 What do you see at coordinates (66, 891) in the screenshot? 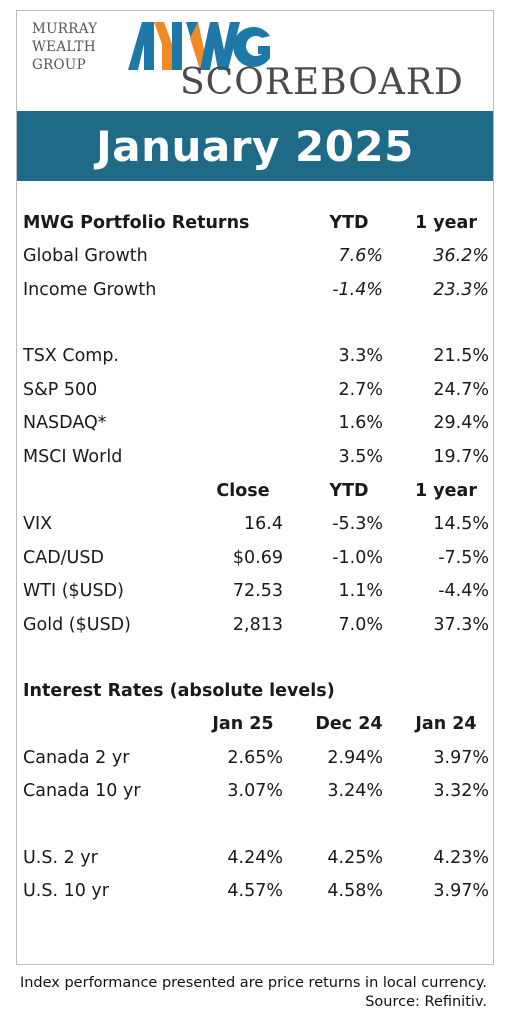
I see `row-label: U.S. 10 yr` at bounding box center [66, 891].